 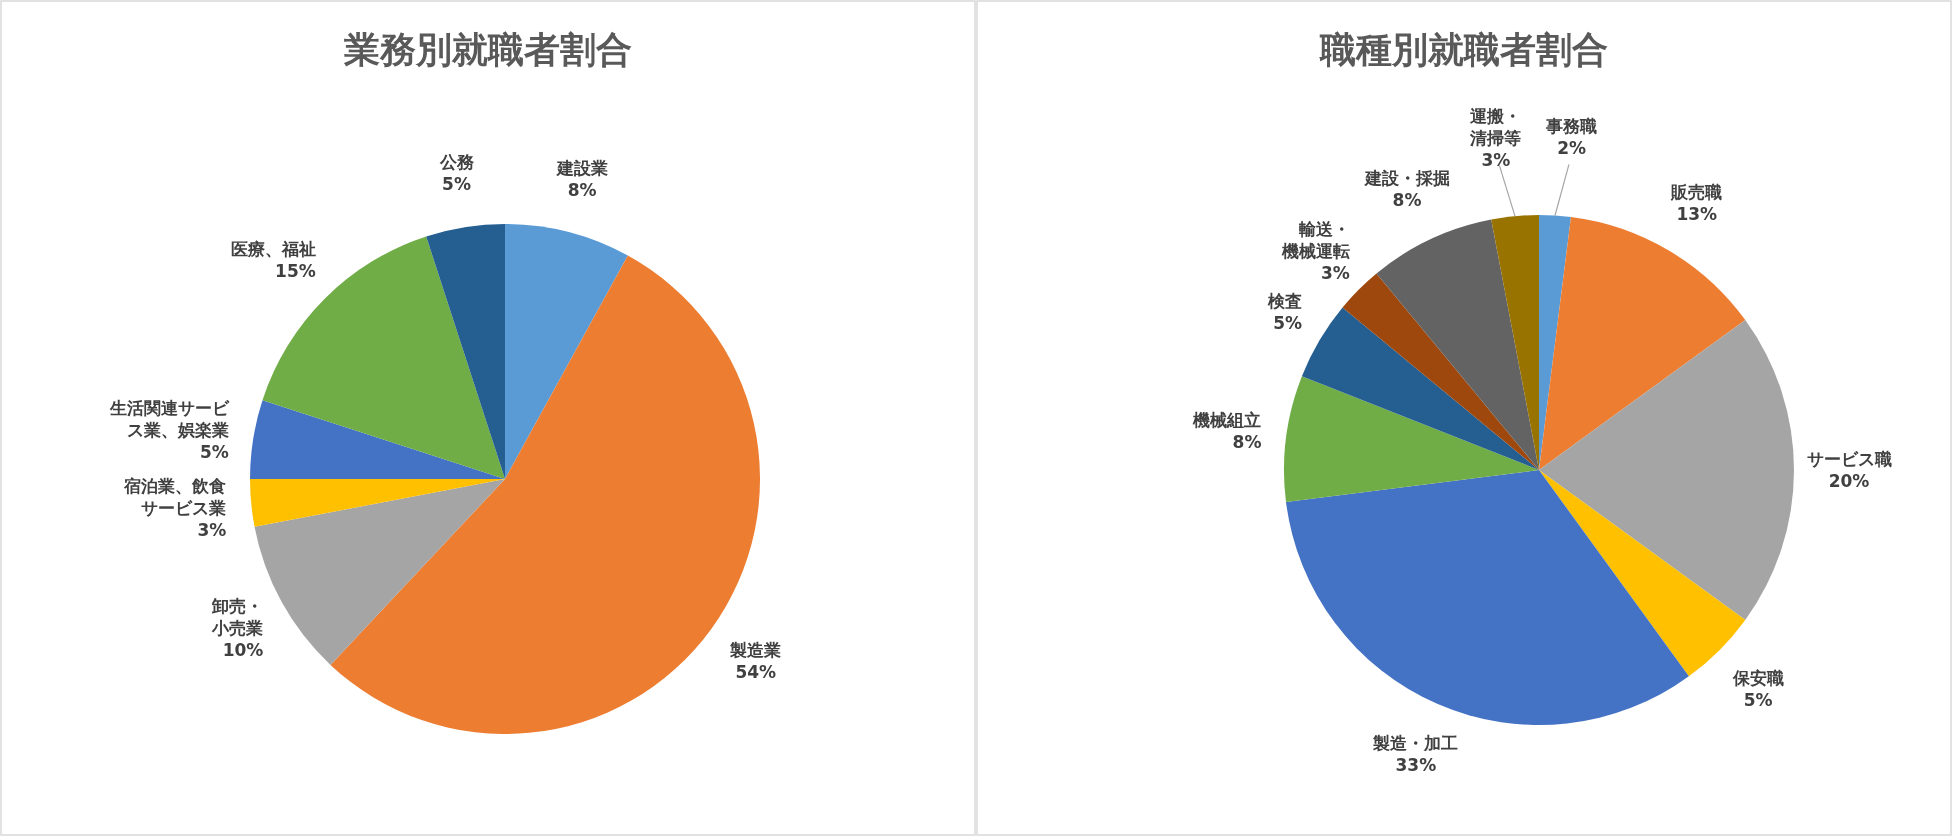 What do you see at coordinates (756, 672) in the screenshot?
I see `data-label: 54%` at bounding box center [756, 672].